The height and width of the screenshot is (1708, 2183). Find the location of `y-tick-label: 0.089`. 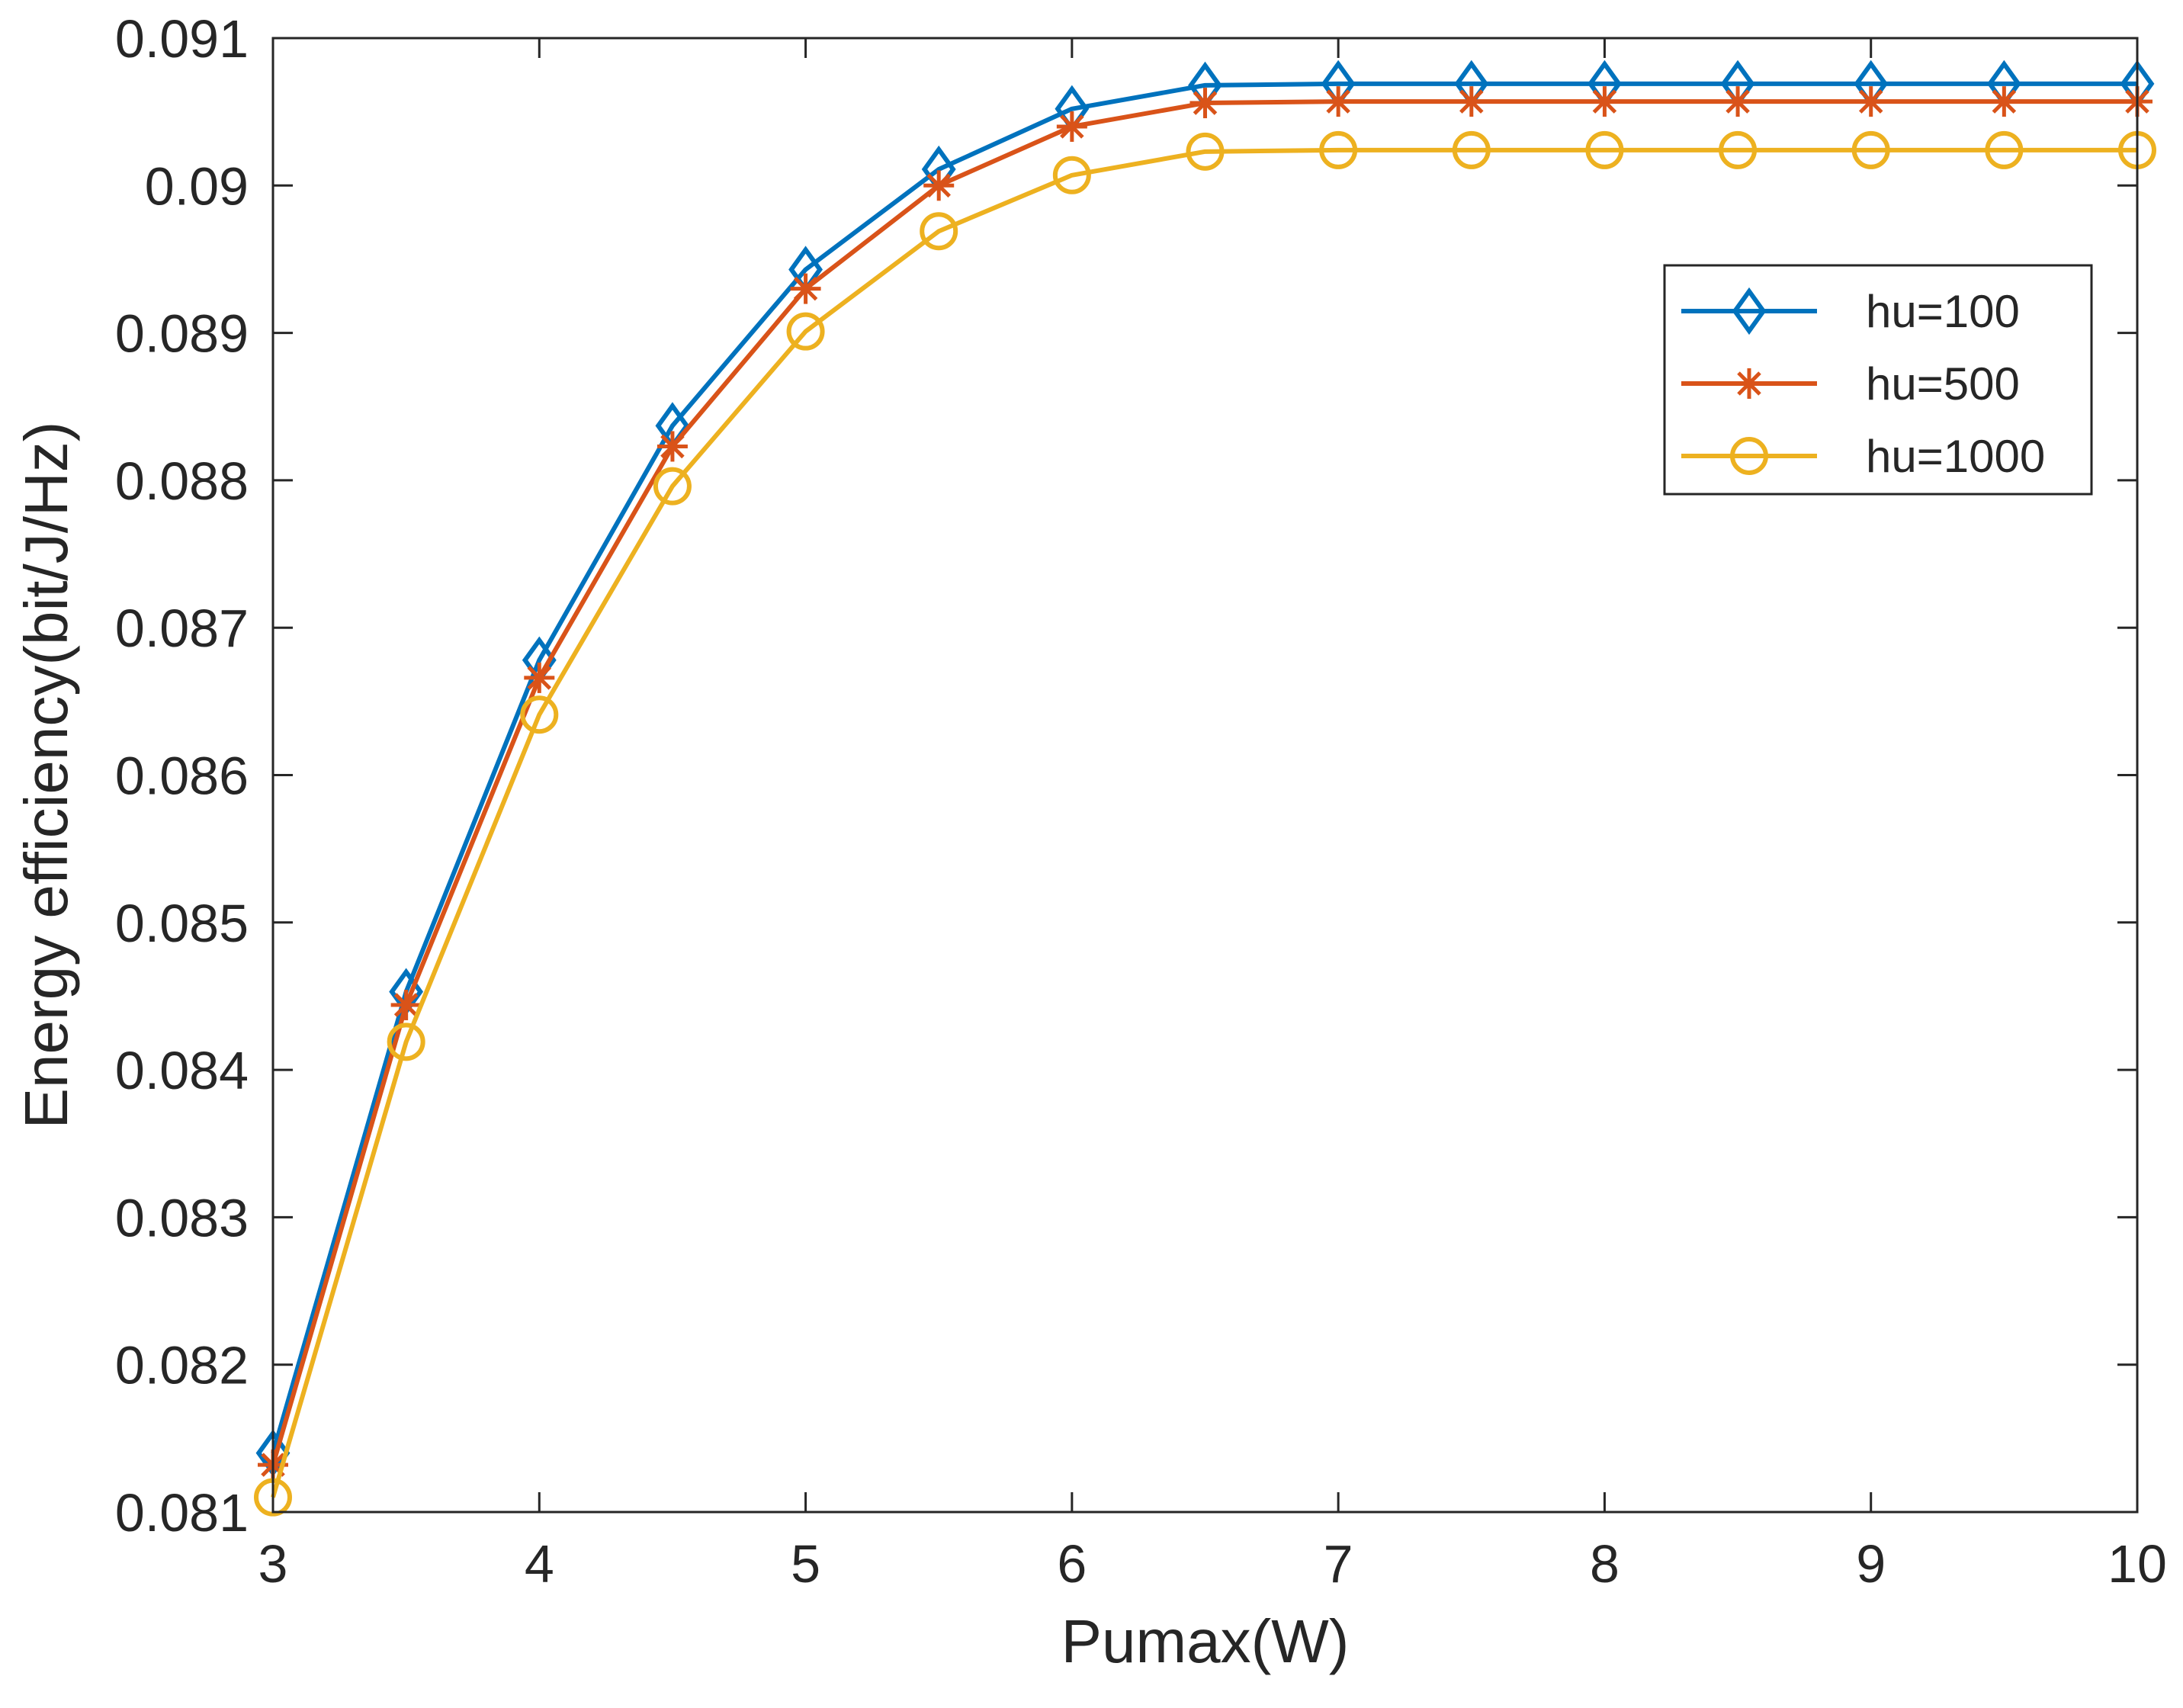

y-tick-label: 0.089 is located at coordinates (182, 334).